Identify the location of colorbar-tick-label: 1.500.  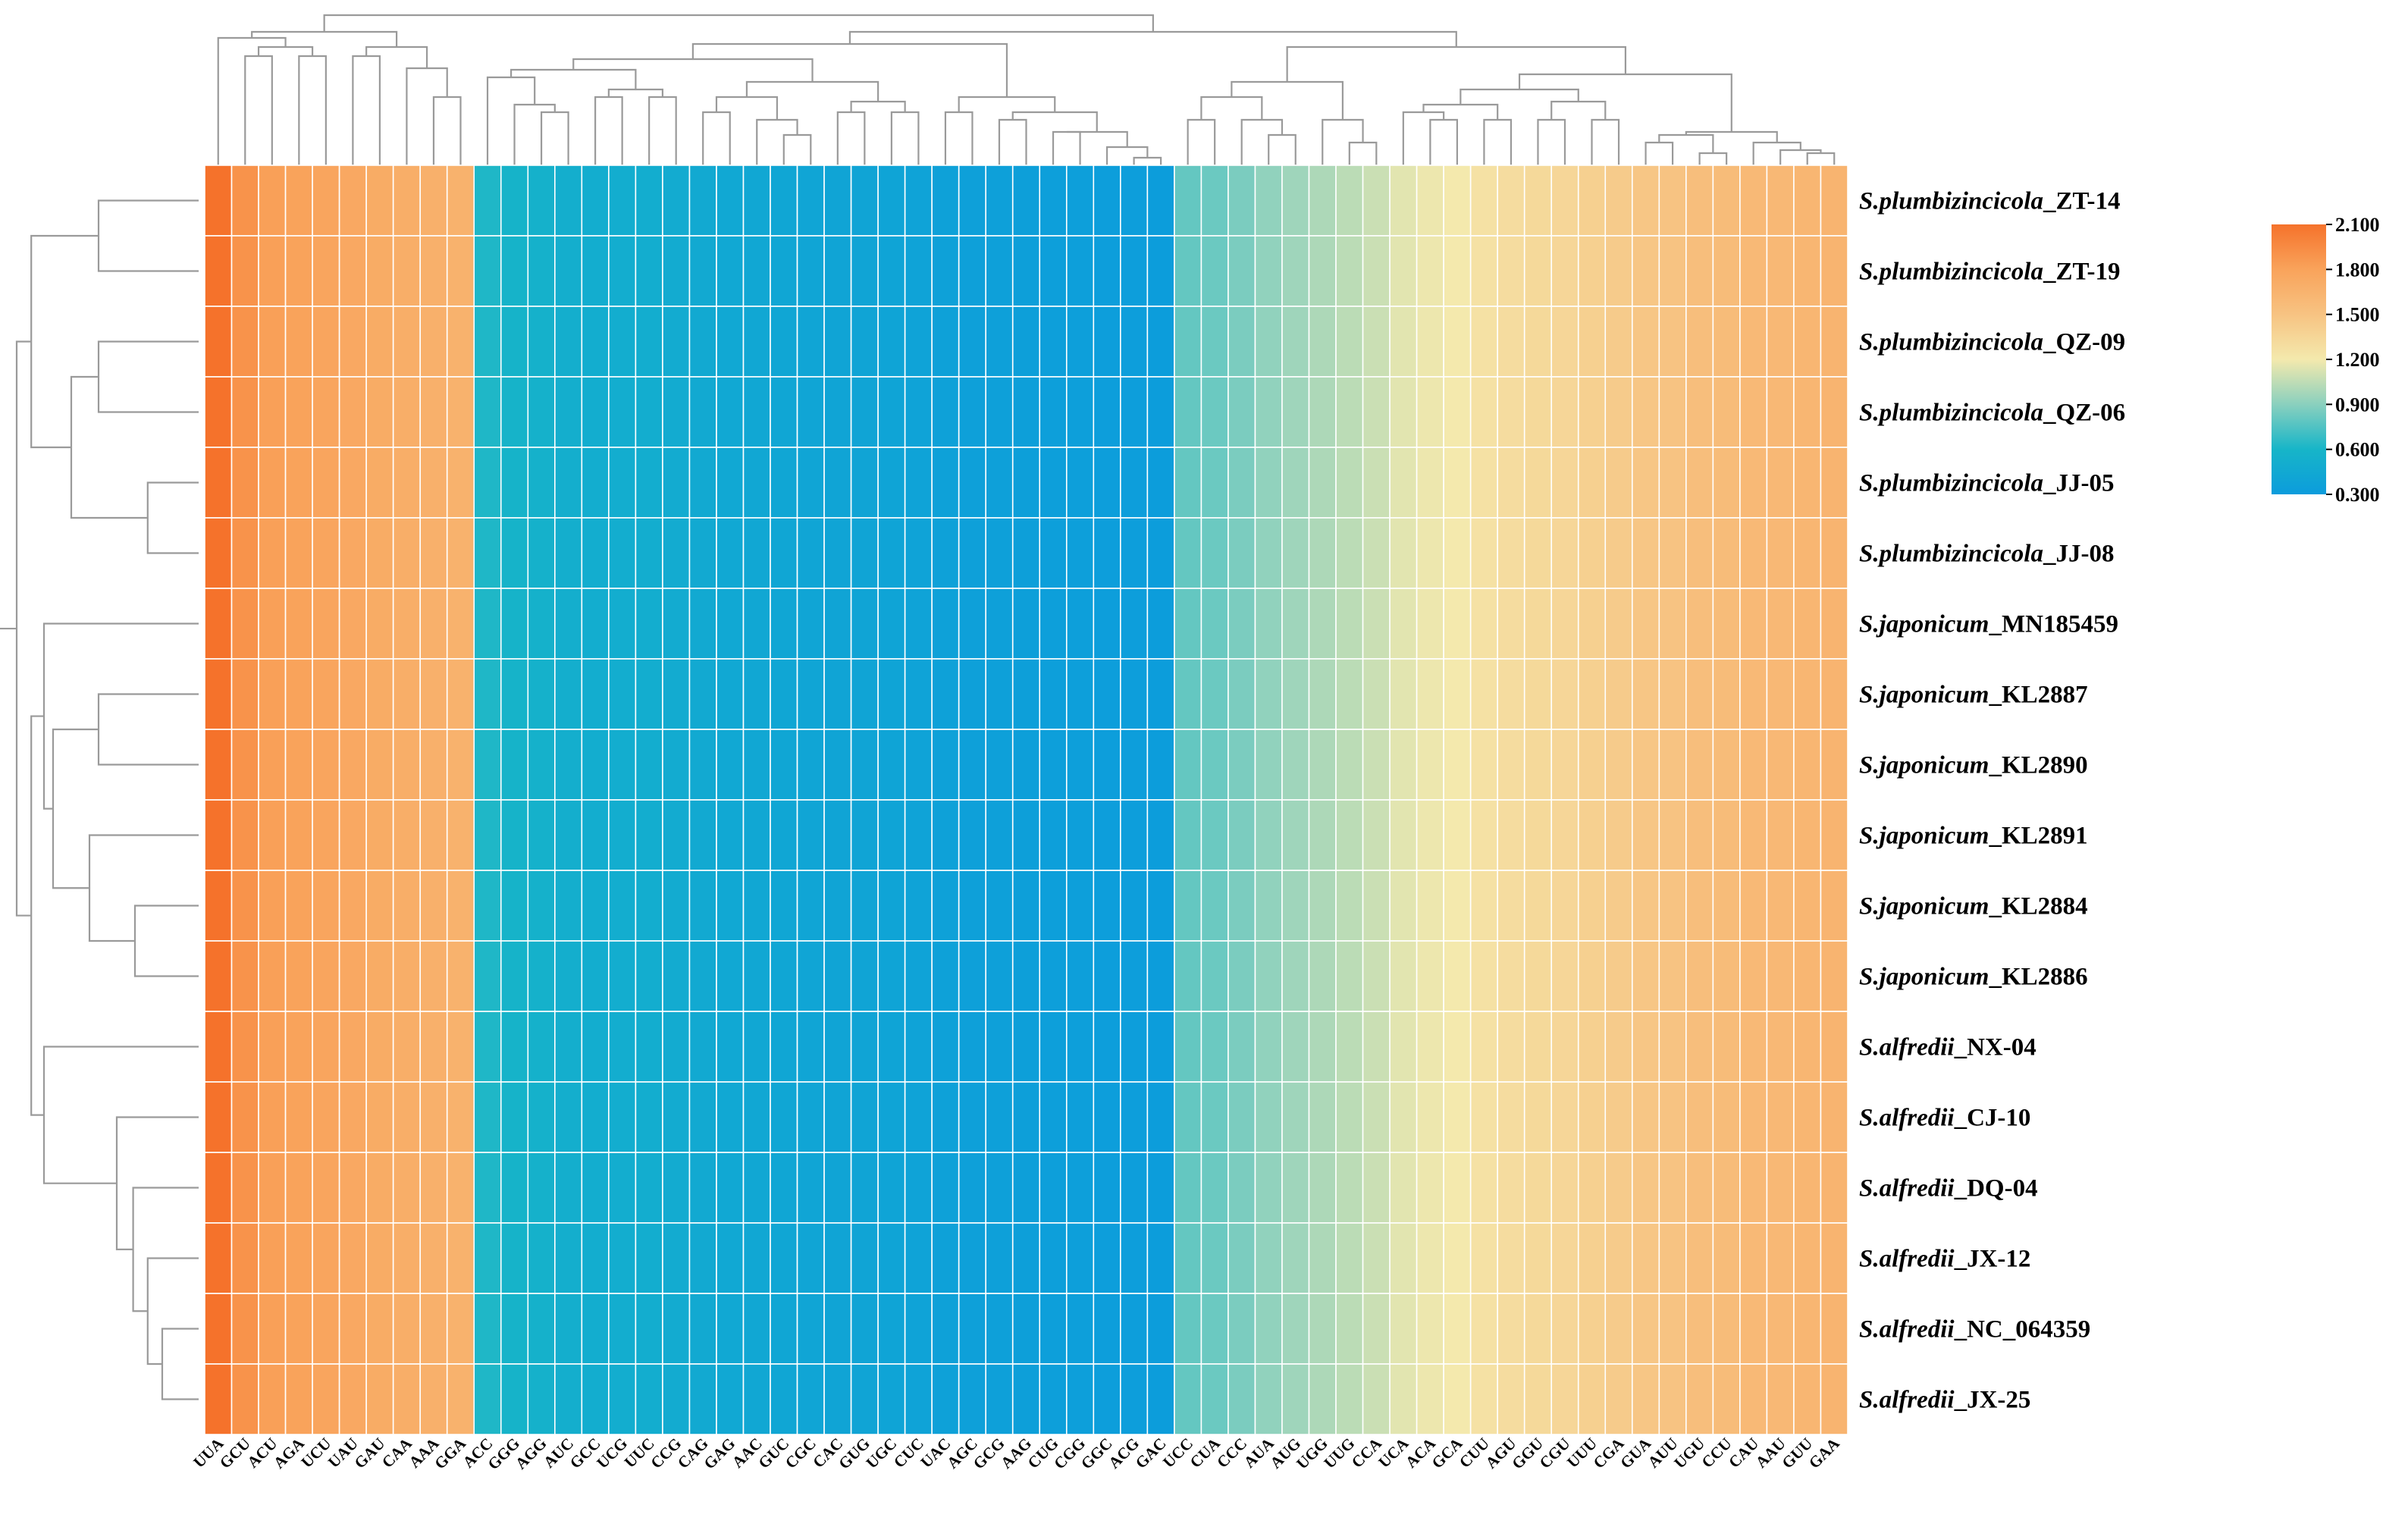
(2357, 315).